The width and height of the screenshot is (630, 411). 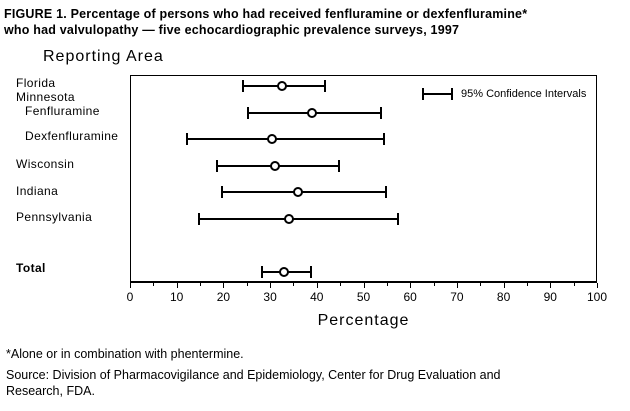 What do you see at coordinates (270, 297) in the screenshot?
I see `x-tick-label: 30` at bounding box center [270, 297].